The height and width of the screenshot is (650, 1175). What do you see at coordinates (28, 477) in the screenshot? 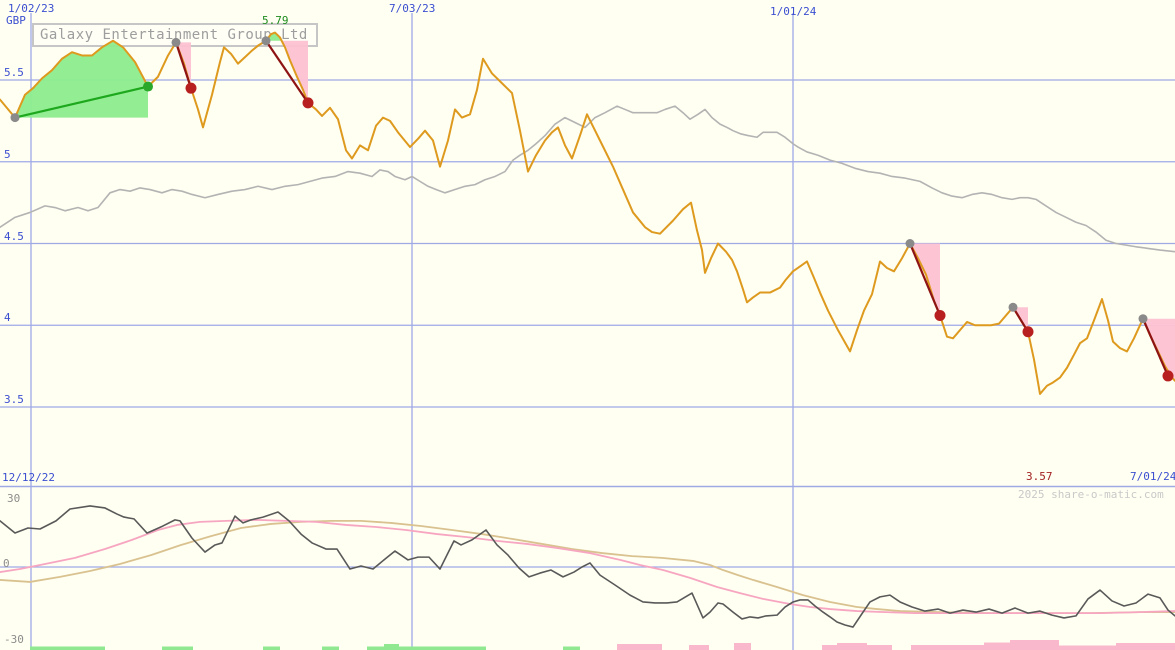
I see `lower-date-left: 12/12/22` at bounding box center [28, 477].